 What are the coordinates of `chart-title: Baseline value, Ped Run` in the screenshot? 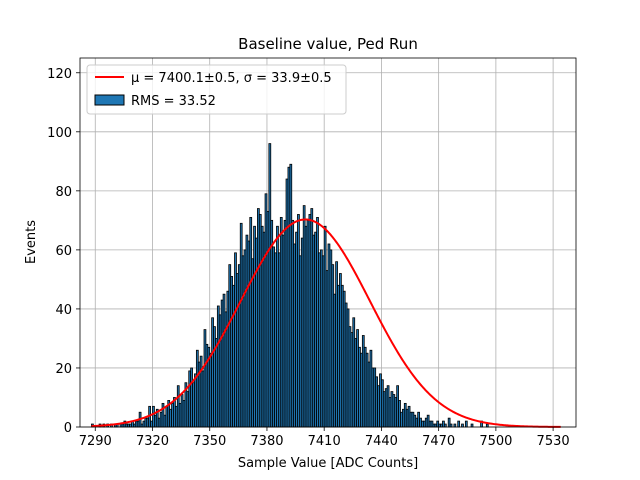 It's located at (328, 44).